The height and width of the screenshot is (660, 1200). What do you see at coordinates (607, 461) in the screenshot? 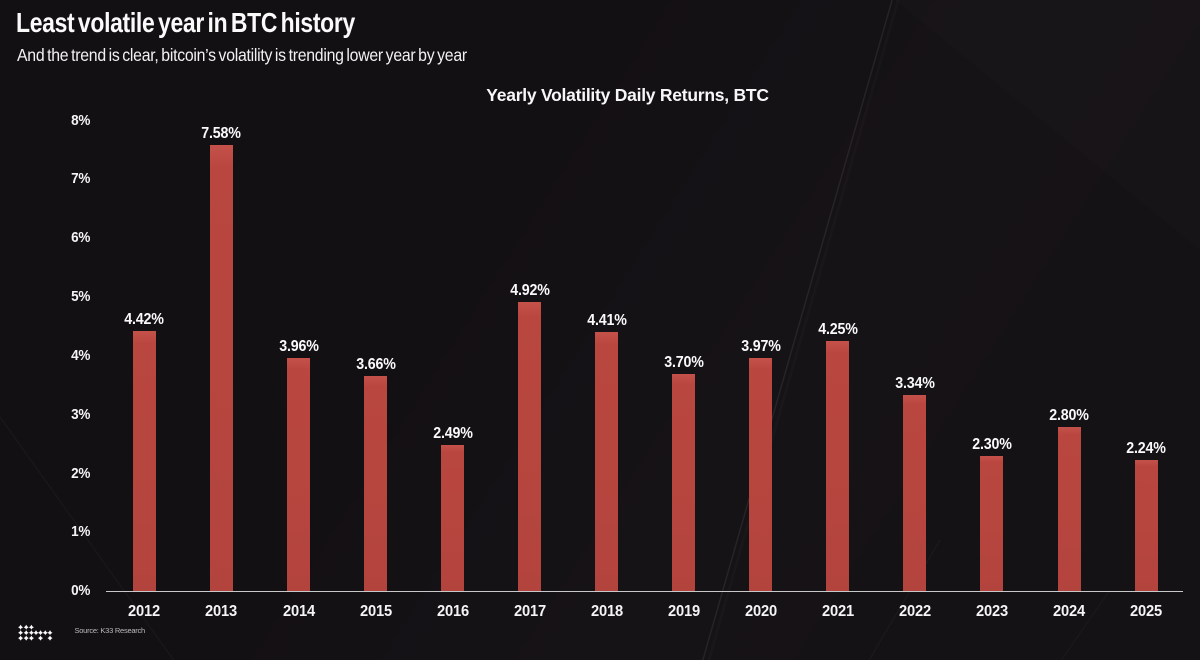
I see `bar-2018` at bounding box center [607, 461].